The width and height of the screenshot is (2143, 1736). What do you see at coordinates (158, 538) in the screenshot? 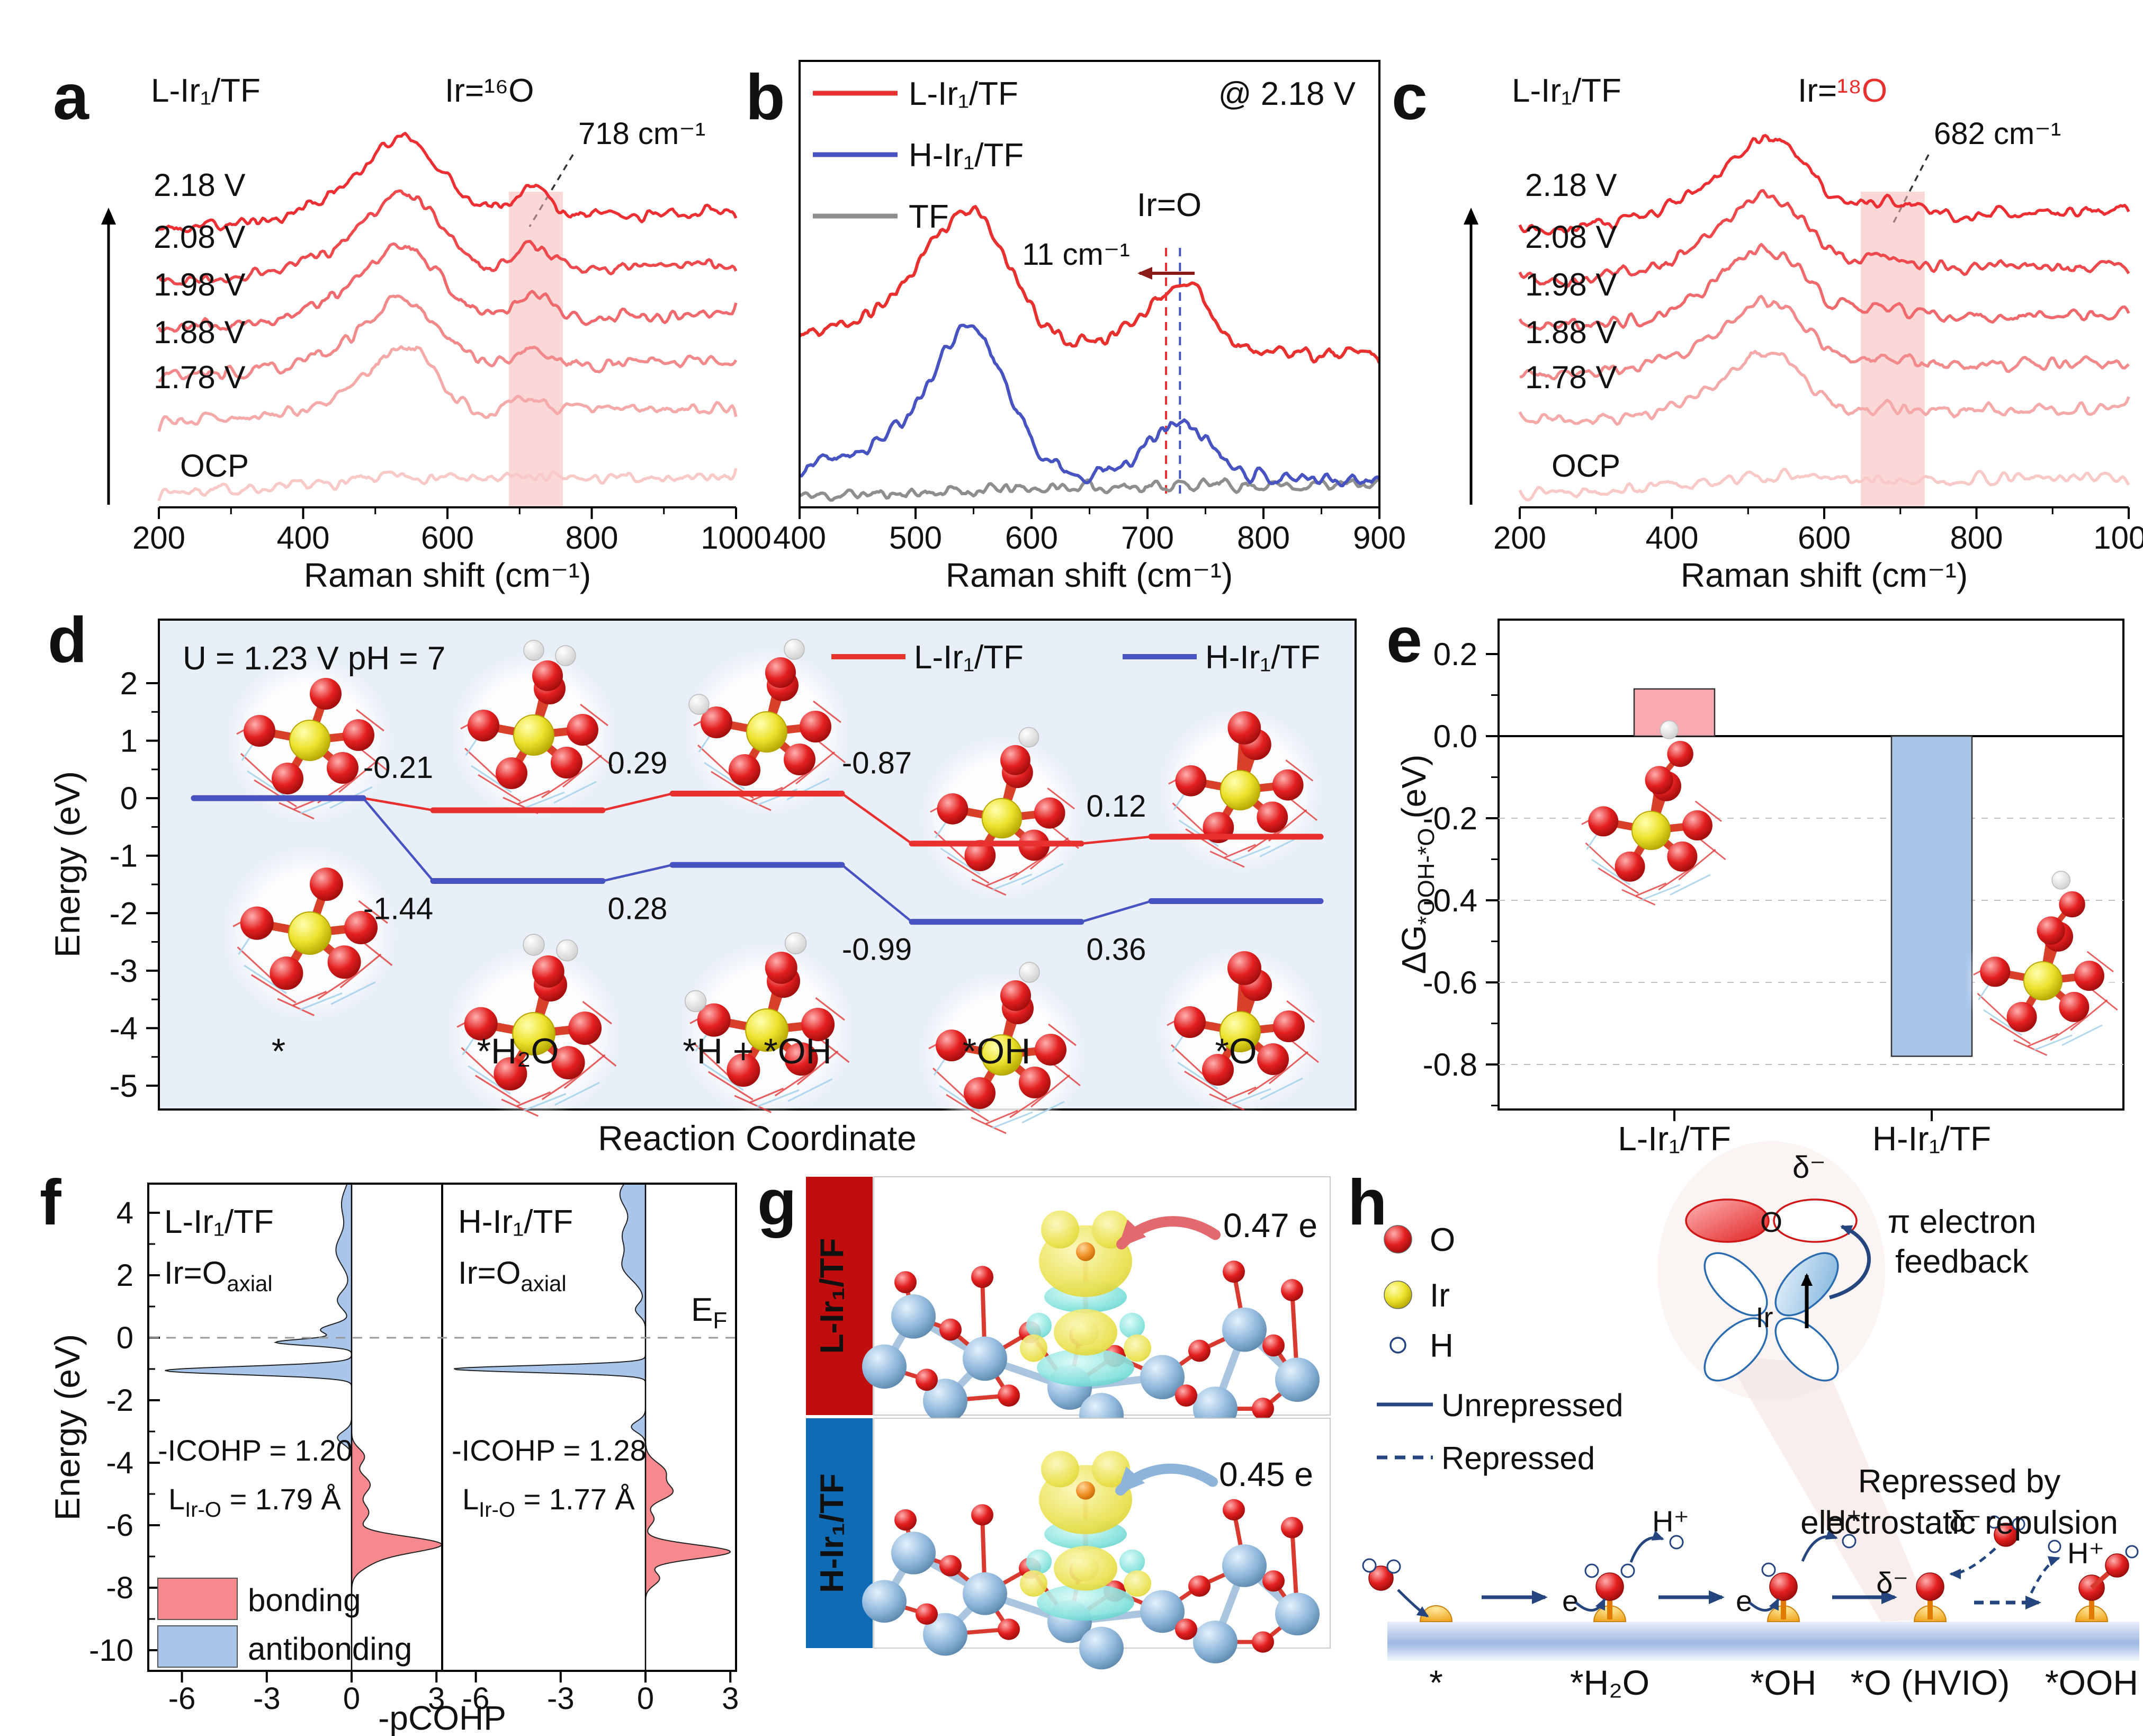
I see `x-tick-label: 200` at bounding box center [158, 538].